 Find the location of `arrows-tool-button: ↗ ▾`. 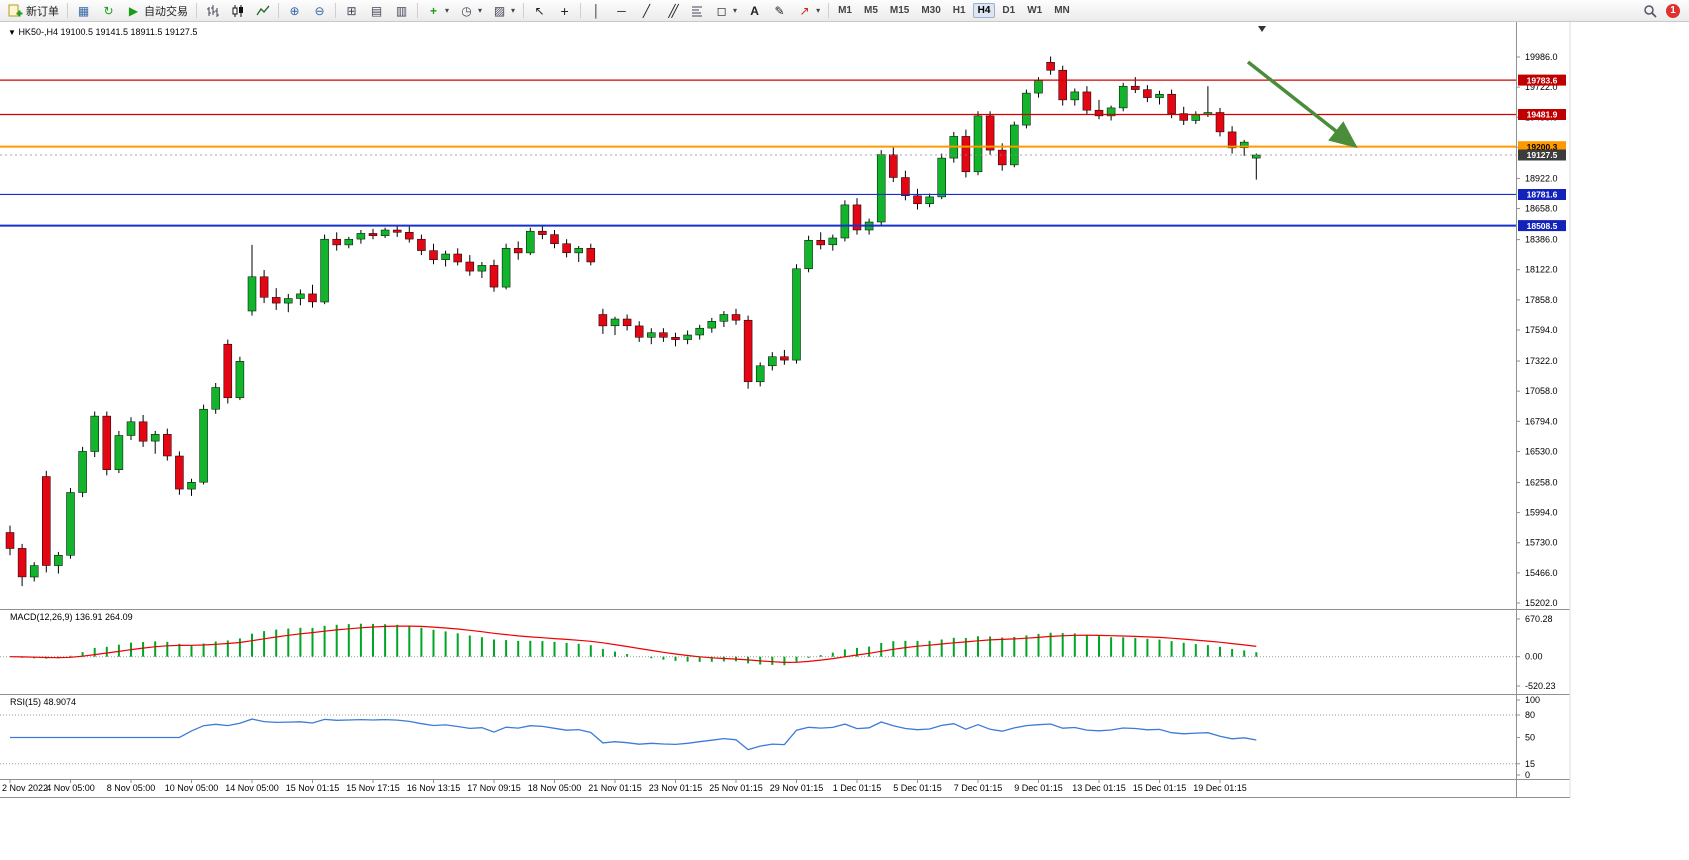

arrows-tool-button: ↗ ▾ is located at coordinates (808, 10).